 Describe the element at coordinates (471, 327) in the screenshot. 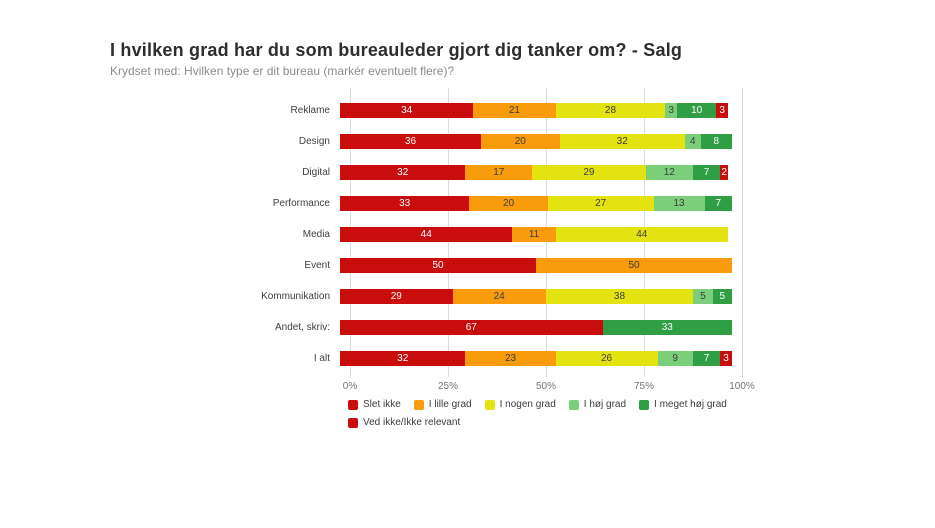

I see `bar-segment: 67` at that location.